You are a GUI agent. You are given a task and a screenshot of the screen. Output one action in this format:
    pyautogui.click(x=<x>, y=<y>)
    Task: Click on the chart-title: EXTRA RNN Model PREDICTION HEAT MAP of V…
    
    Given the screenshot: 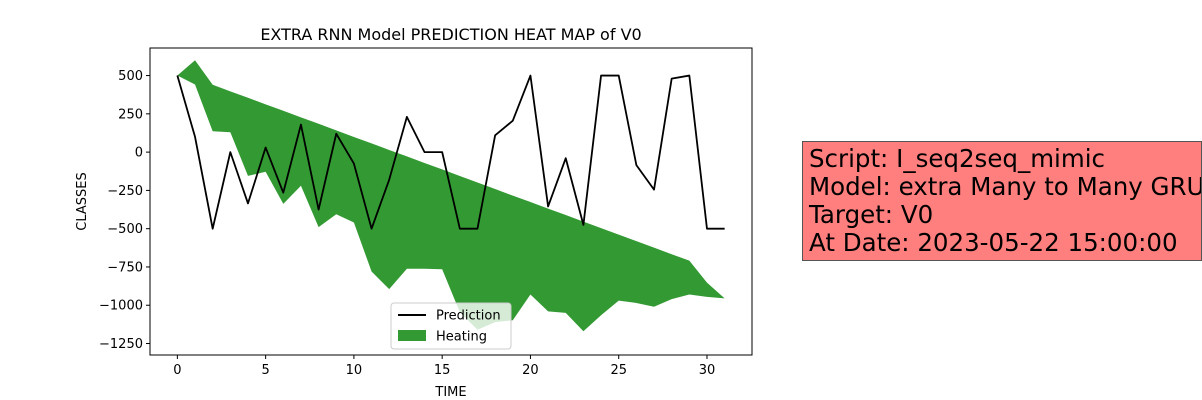 What is the action you would take?
    pyautogui.click(x=450, y=34)
    